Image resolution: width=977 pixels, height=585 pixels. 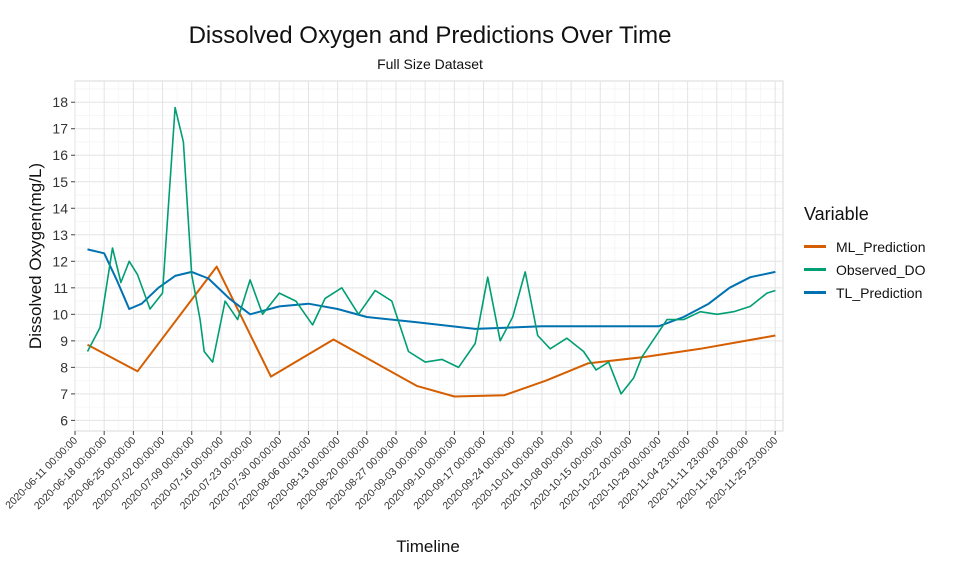 What do you see at coordinates (35, 256) in the screenshot?
I see `y-axis-label: Dissolved Oxygen(mg/L)` at bounding box center [35, 256].